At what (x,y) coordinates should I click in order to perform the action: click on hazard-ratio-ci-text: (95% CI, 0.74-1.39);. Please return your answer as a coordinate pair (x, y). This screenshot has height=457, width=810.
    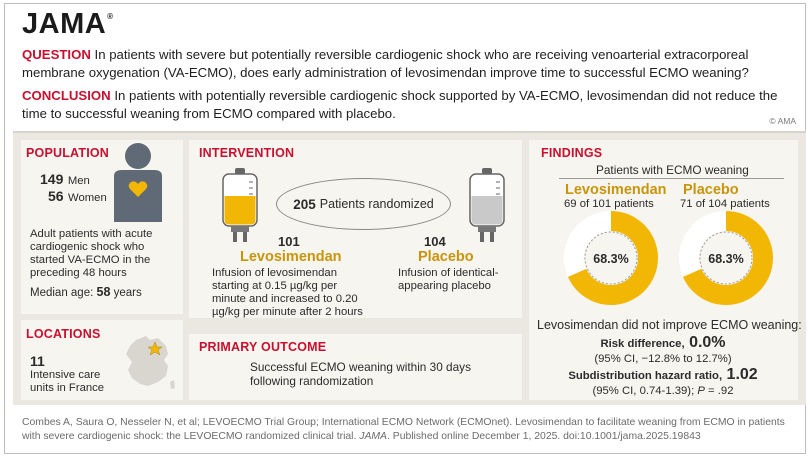
    Looking at the image, I should click on (643, 391).